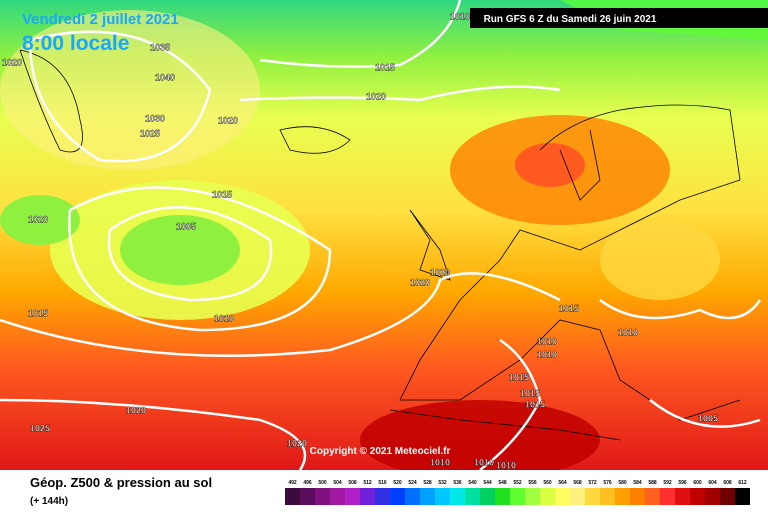  Describe the element at coordinates (322, 483) in the screenshot. I see `legend-label: 500` at that location.